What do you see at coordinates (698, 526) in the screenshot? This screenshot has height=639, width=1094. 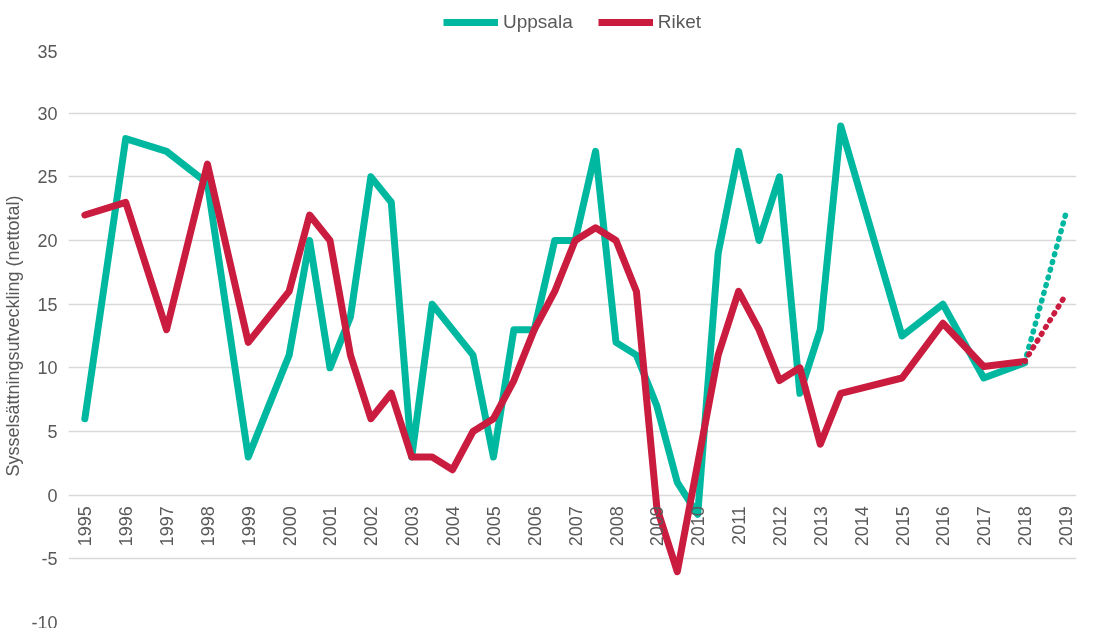 I see `x-tick-label: 2010` at bounding box center [698, 526].